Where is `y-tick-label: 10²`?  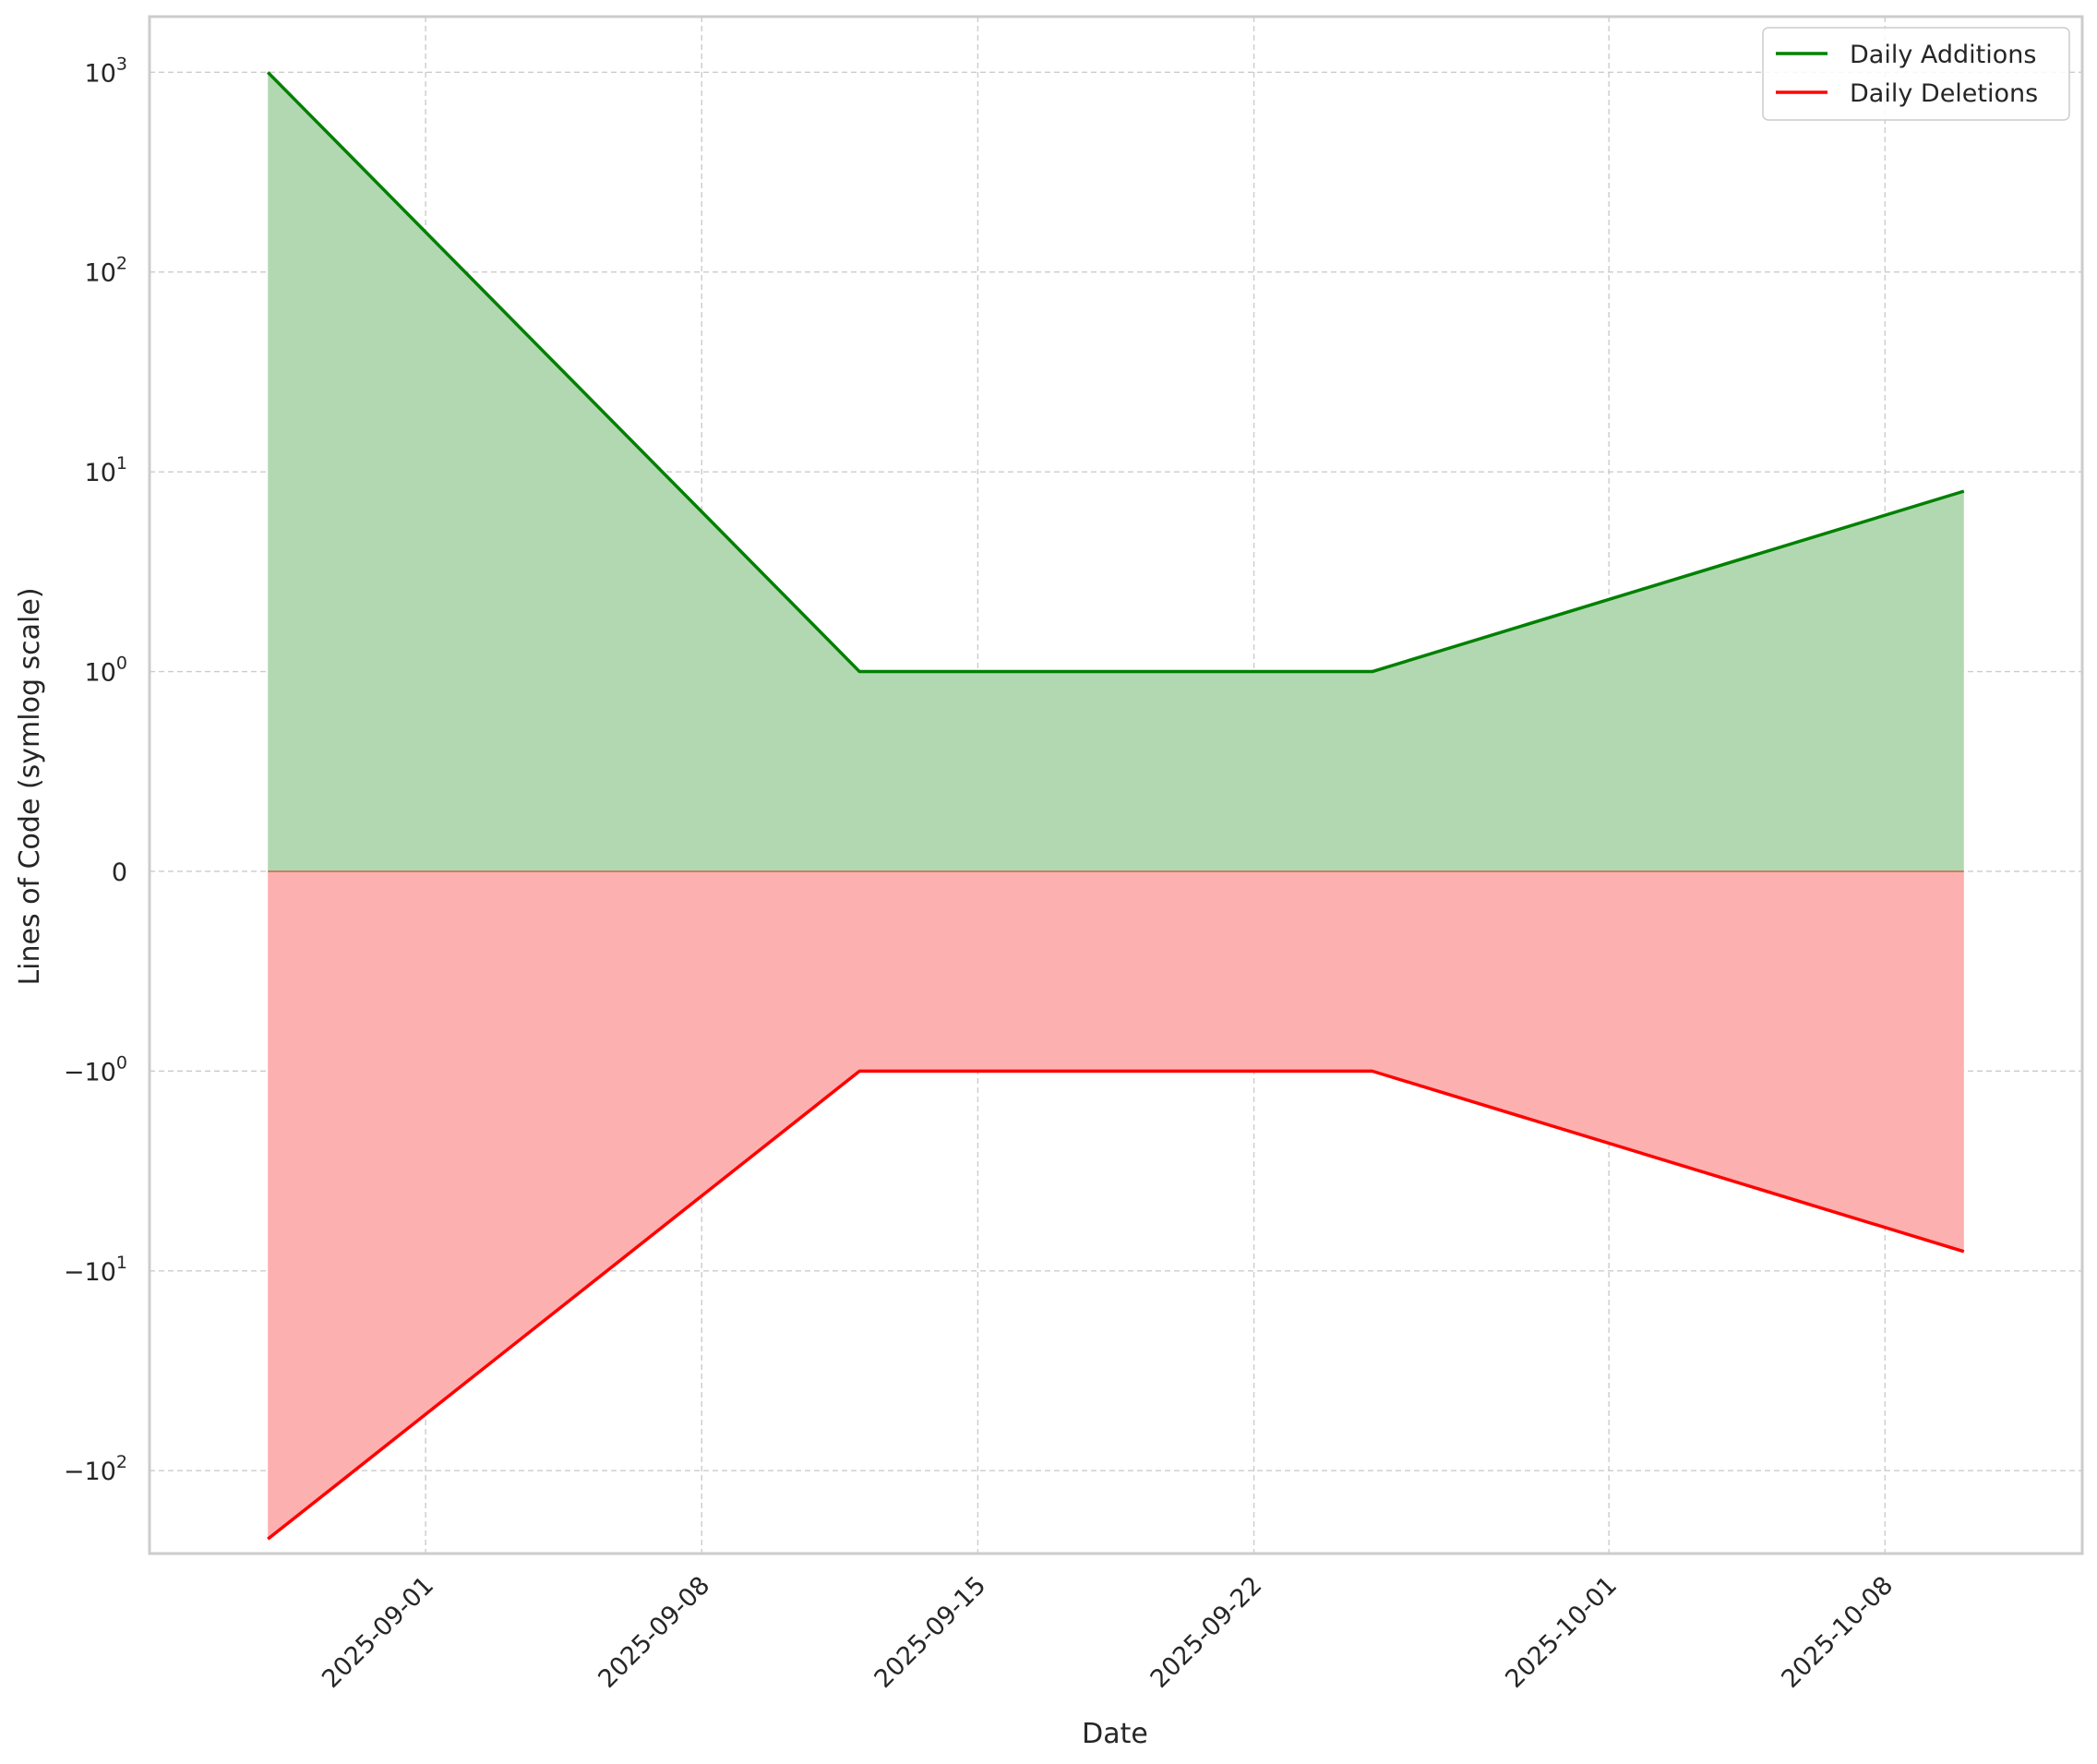
y-tick-label: 10² is located at coordinates (106, 271).